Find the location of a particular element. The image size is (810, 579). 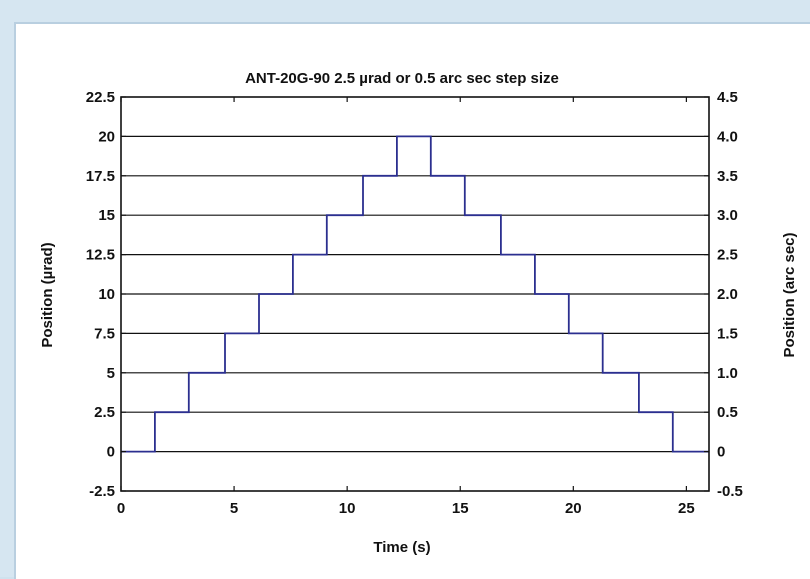

y-tick-label-right: 3.0 is located at coordinates (727, 215).